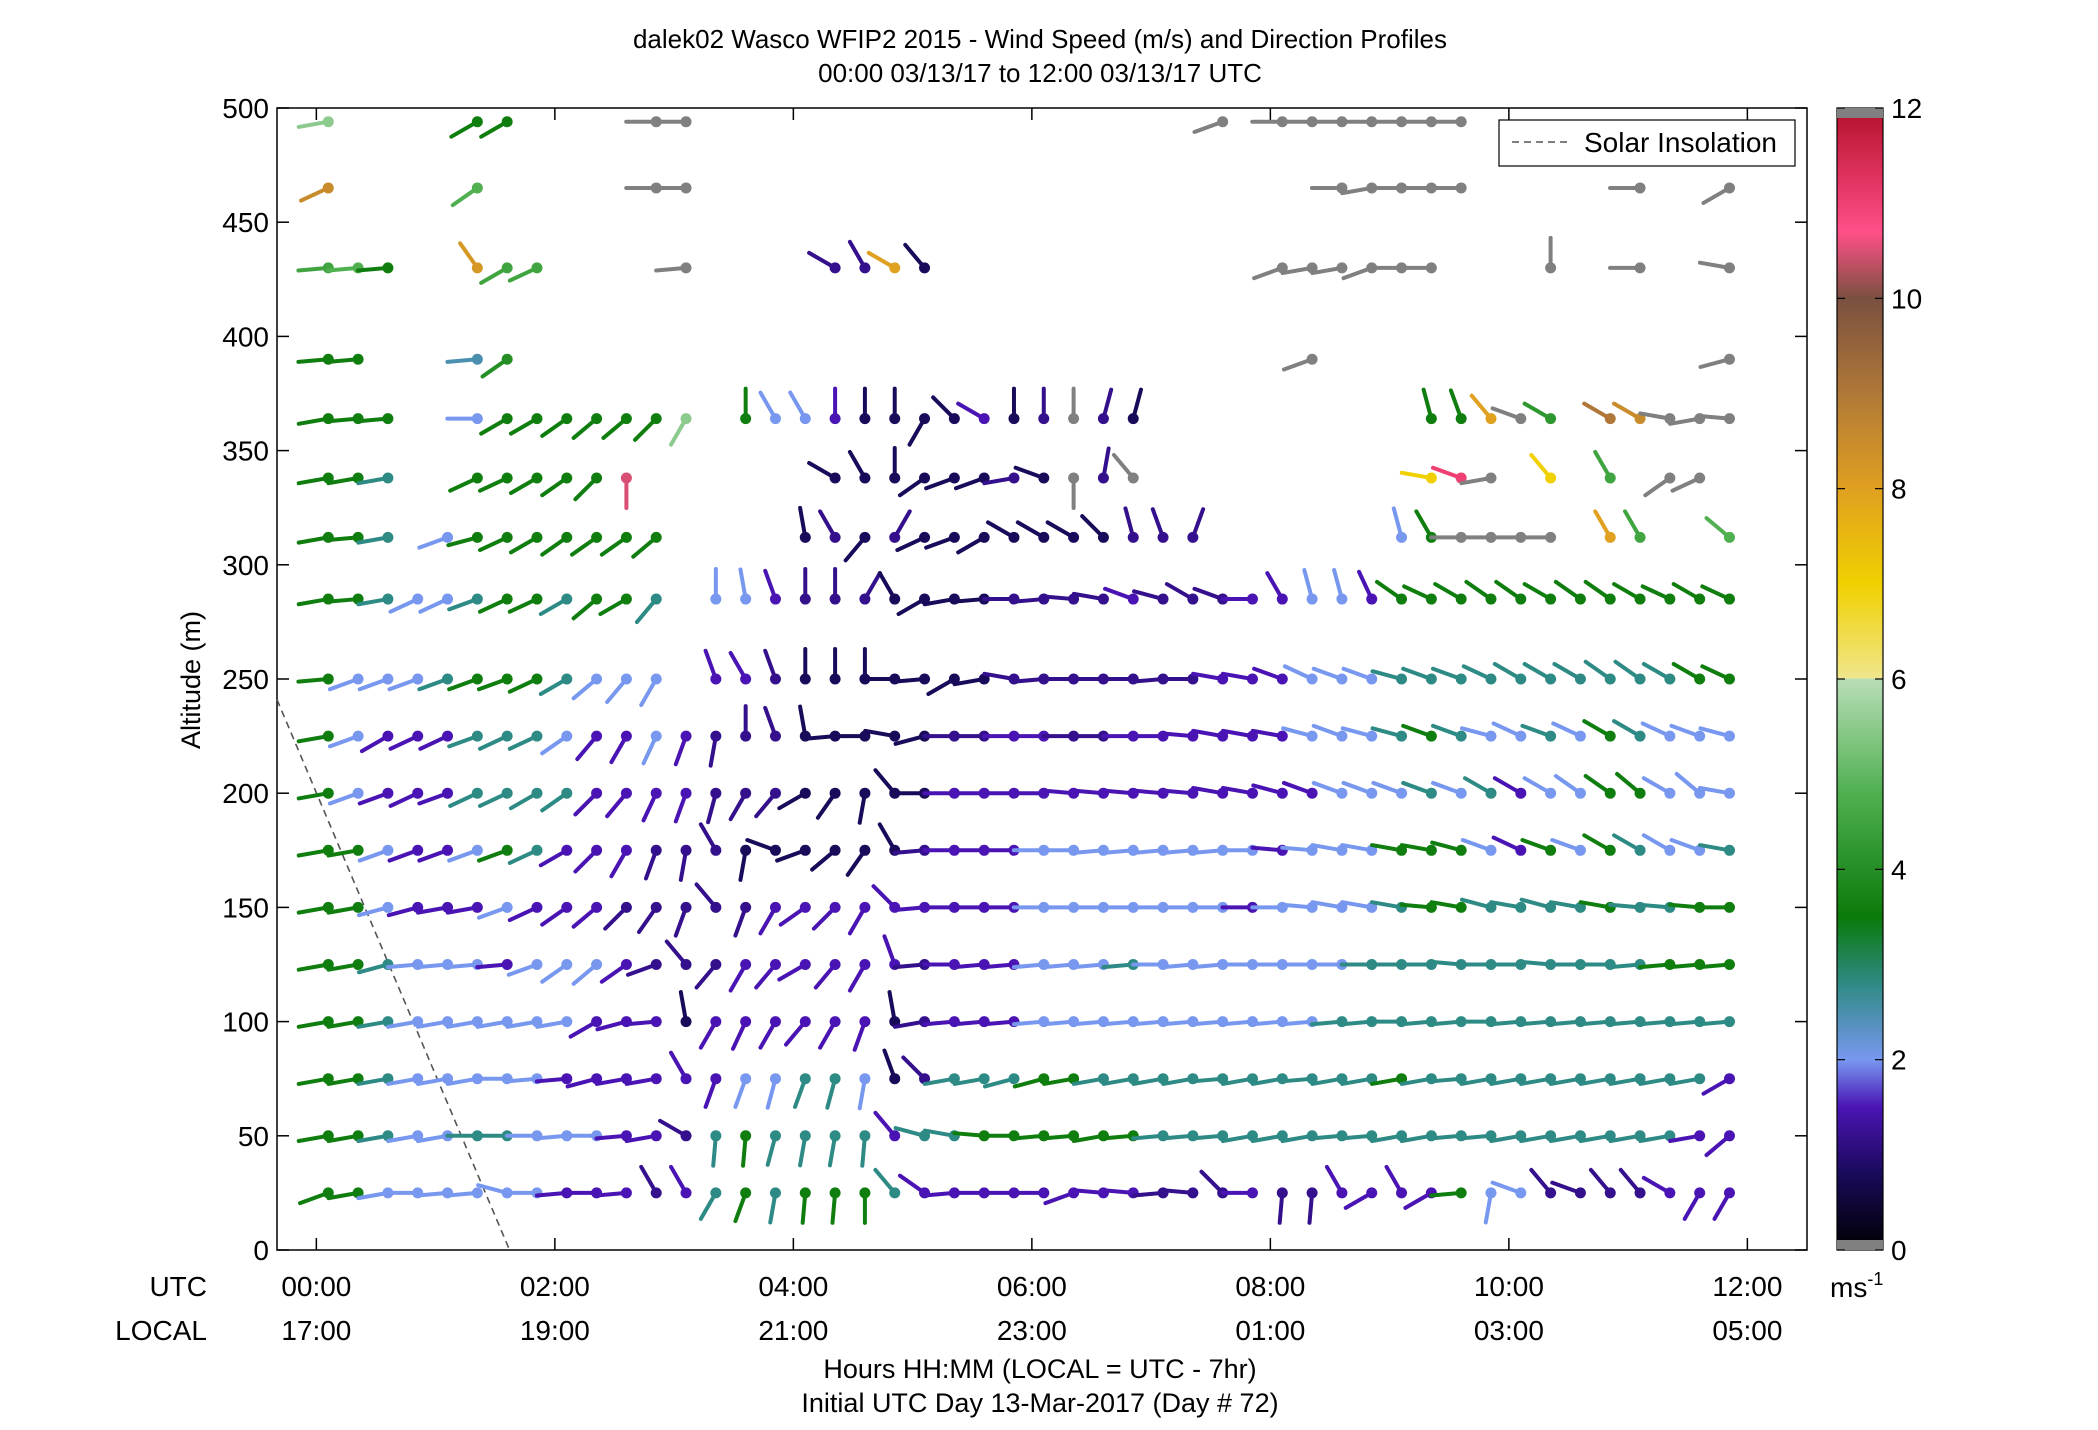 The image size is (2098, 1430). Describe the element at coordinates (245, 793) in the screenshot. I see `y-tick-label: 200` at that location.